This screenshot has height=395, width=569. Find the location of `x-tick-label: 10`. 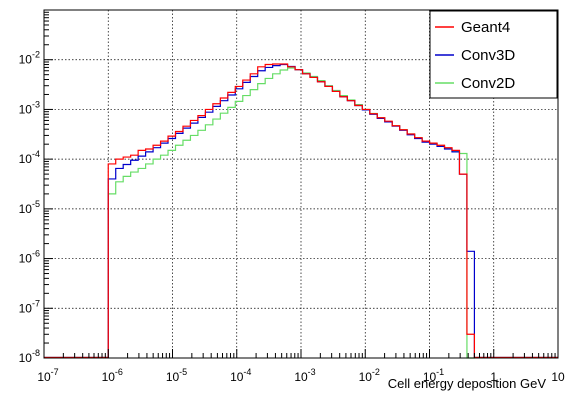

x-tick-label: 10 is located at coordinates (558, 377).